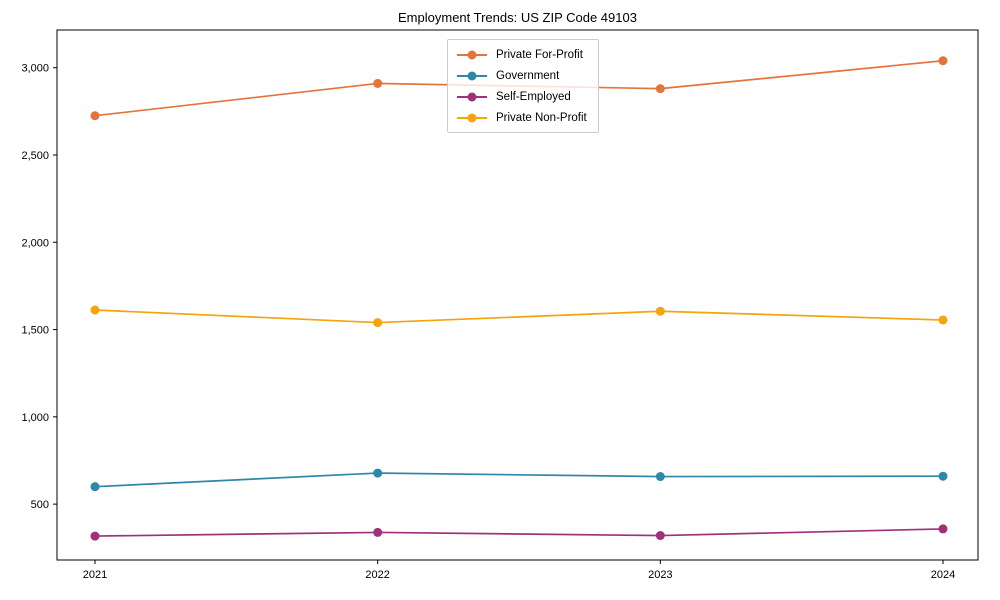 This screenshot has width=1000, height=600. I want to click on legend-label: Private For-Profit, so click(539, 54).